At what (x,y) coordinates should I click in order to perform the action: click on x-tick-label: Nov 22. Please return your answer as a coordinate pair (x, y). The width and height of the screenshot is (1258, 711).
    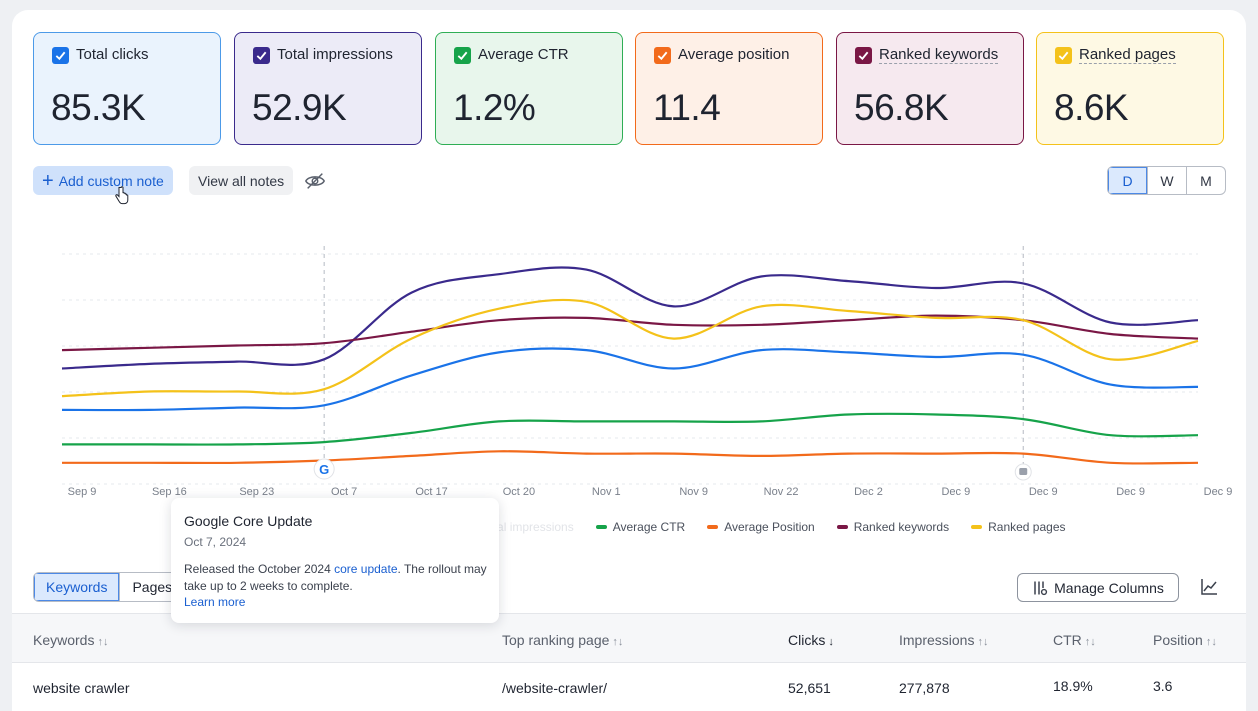
    Looking at the image, I should click on (781, 492).